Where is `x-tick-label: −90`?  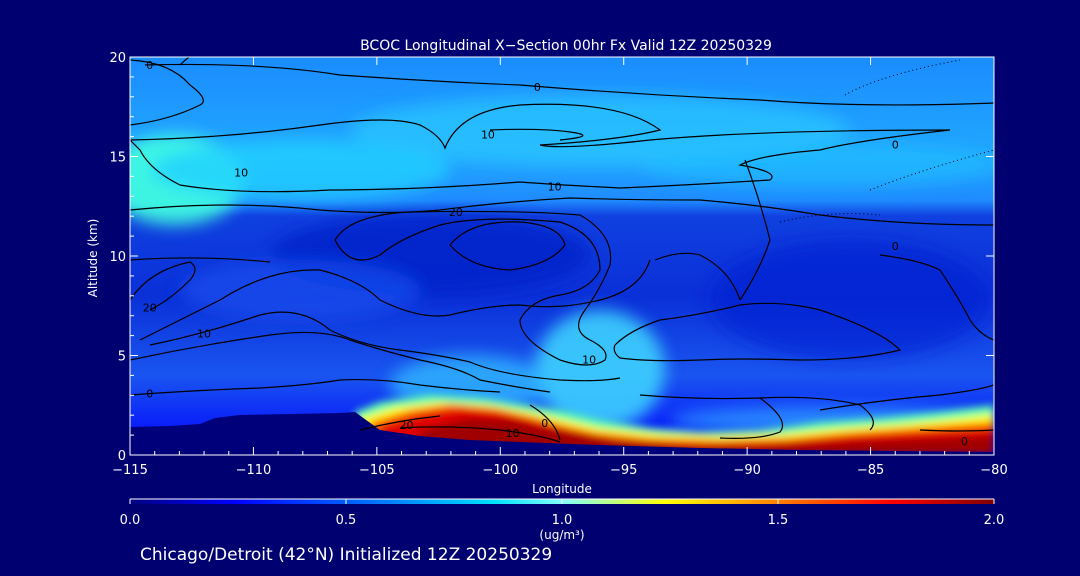
x-tick-label: −90 is located at coordinates (746, 470).